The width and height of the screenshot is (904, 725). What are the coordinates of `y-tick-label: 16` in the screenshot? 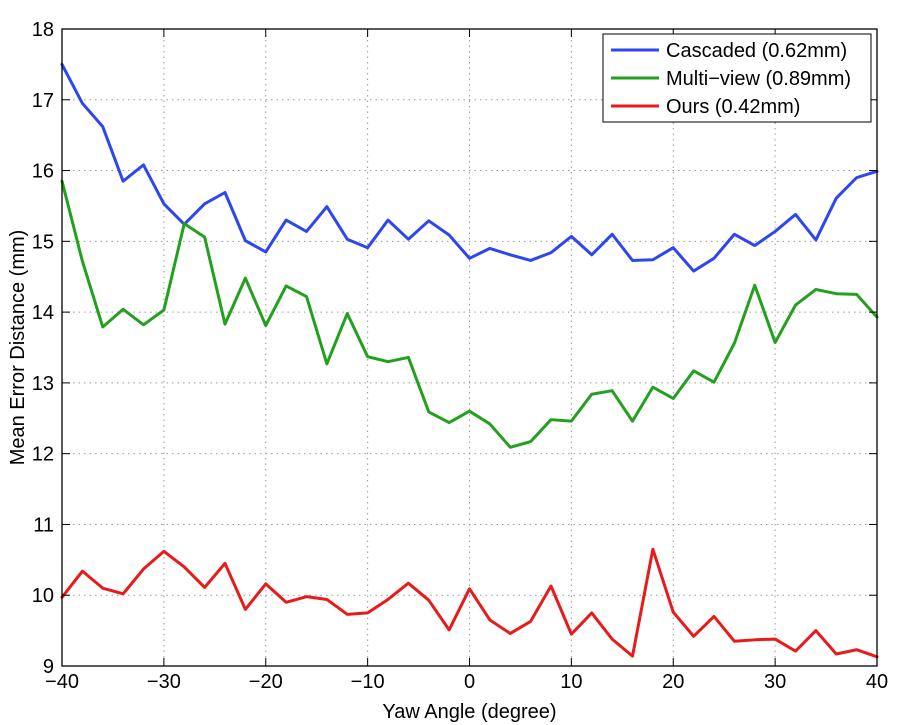 It's located at (43, 172).